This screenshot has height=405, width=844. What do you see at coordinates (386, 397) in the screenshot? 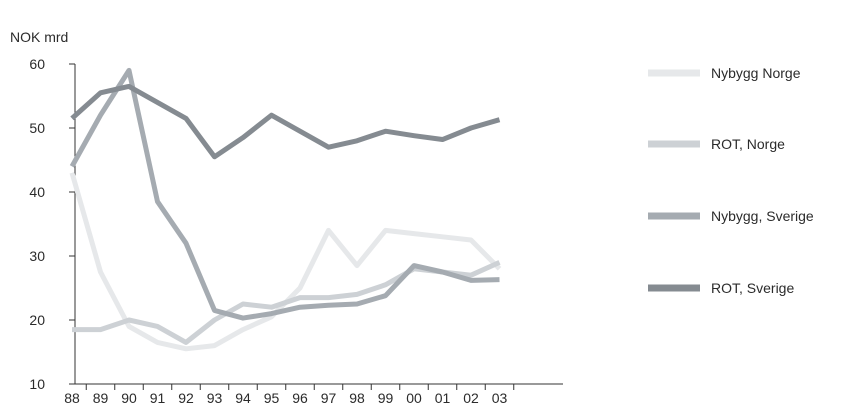
I see `x-tick-label: 99` at bounding box center [386, 397].